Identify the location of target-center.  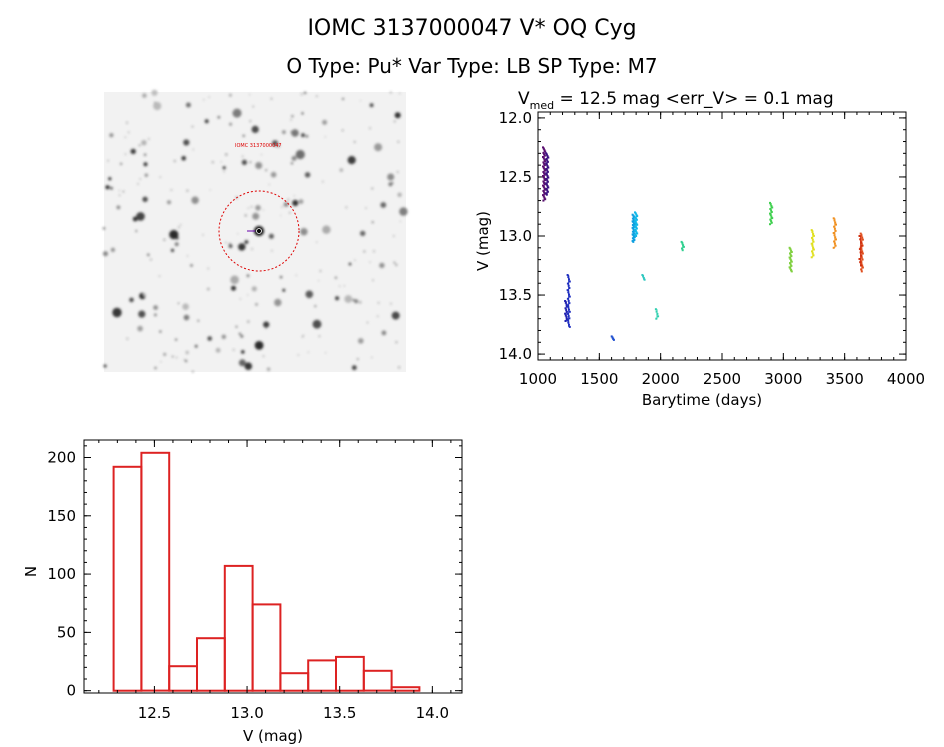
(259, 231).